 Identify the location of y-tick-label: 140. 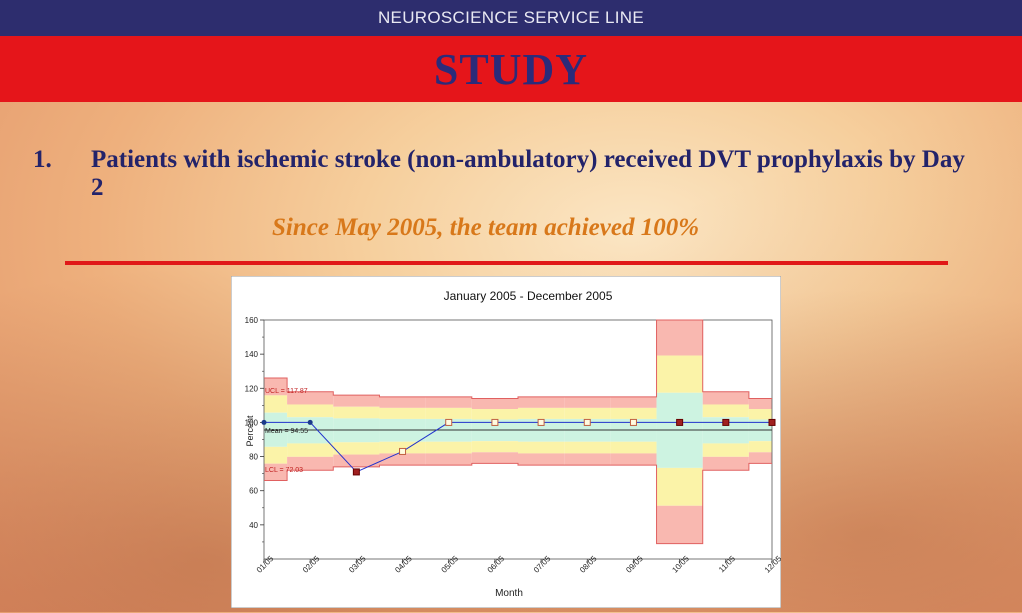
(252, 354).